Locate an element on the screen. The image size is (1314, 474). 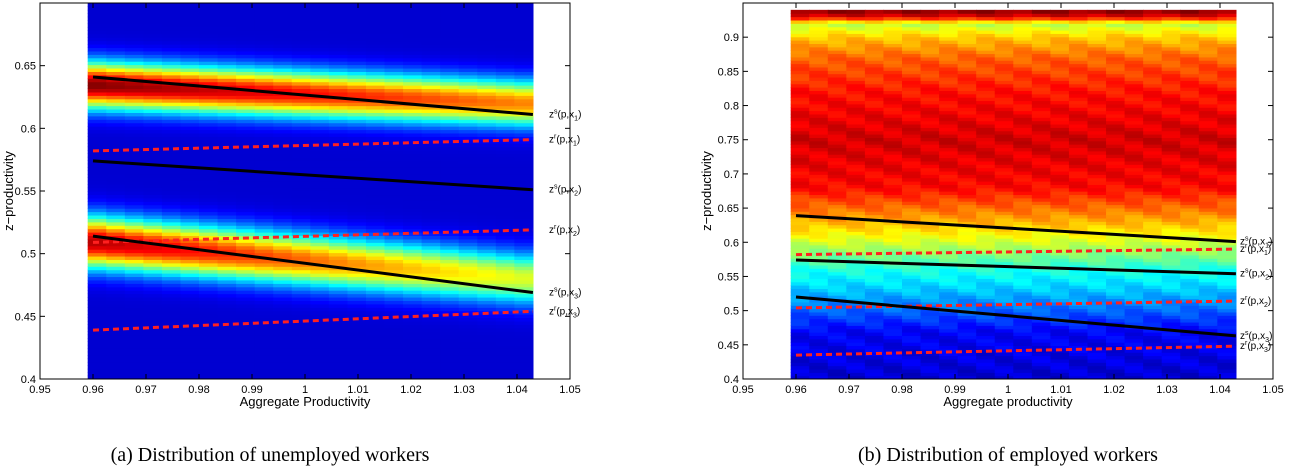
x-tick-label: 1.03 is located at coordinates (463, 390).